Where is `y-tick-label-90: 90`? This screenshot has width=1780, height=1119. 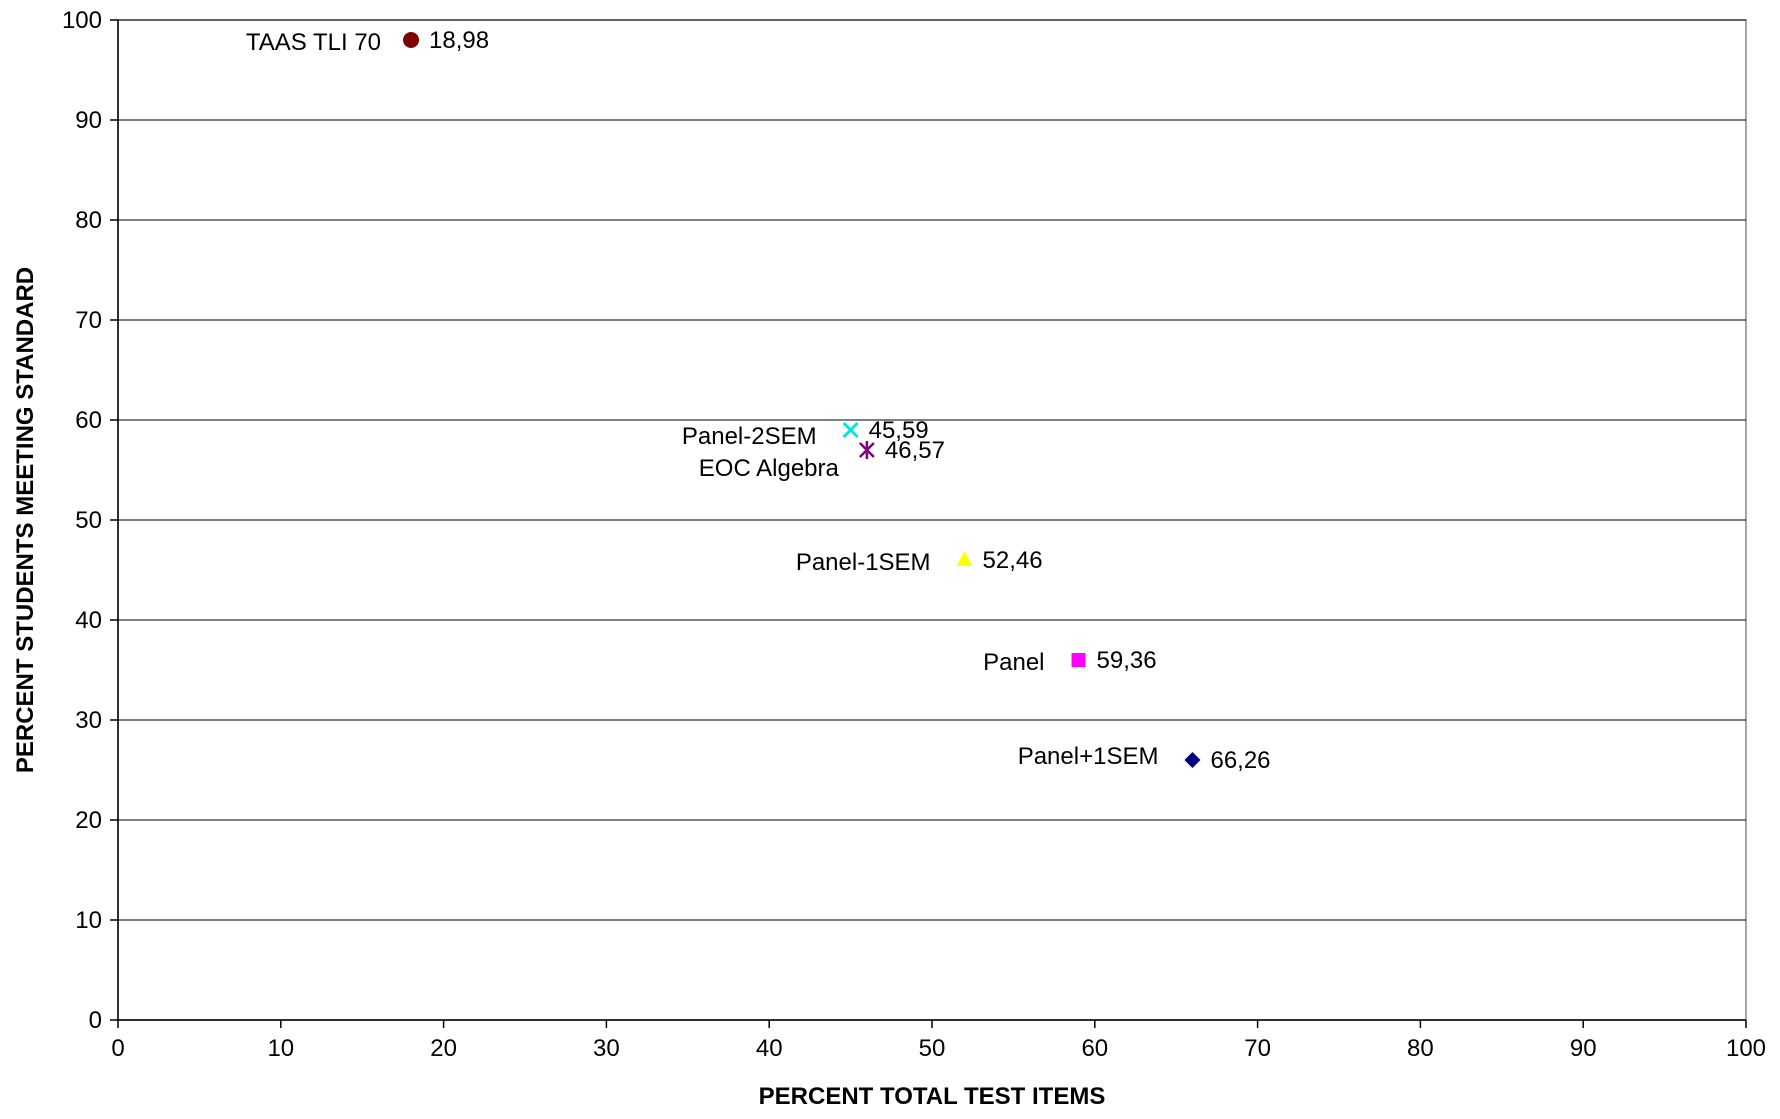
y-tick-label-90: 90 is located at coordinates (88, 120).